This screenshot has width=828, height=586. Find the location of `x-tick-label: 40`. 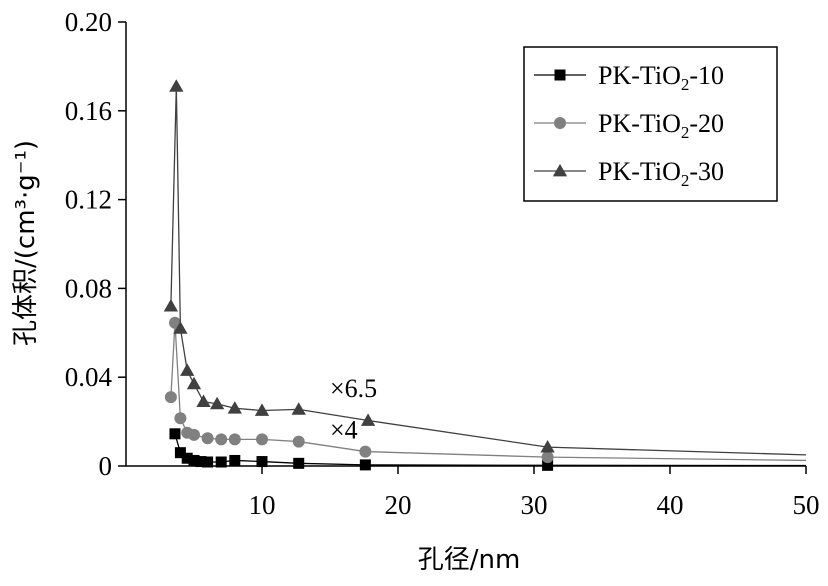

x-tick-label: 40 is located at coordinates (670, 505).